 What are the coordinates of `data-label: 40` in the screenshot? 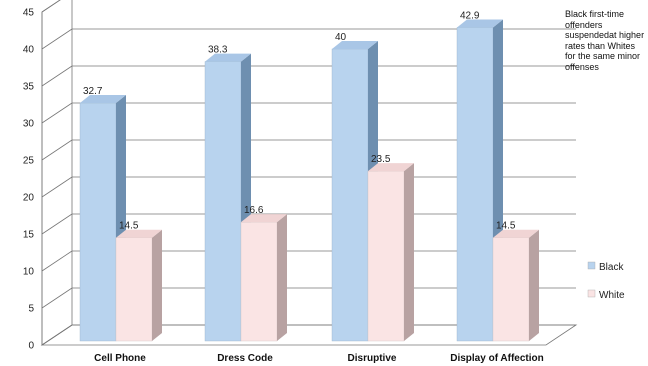 It's located at (341, 37).